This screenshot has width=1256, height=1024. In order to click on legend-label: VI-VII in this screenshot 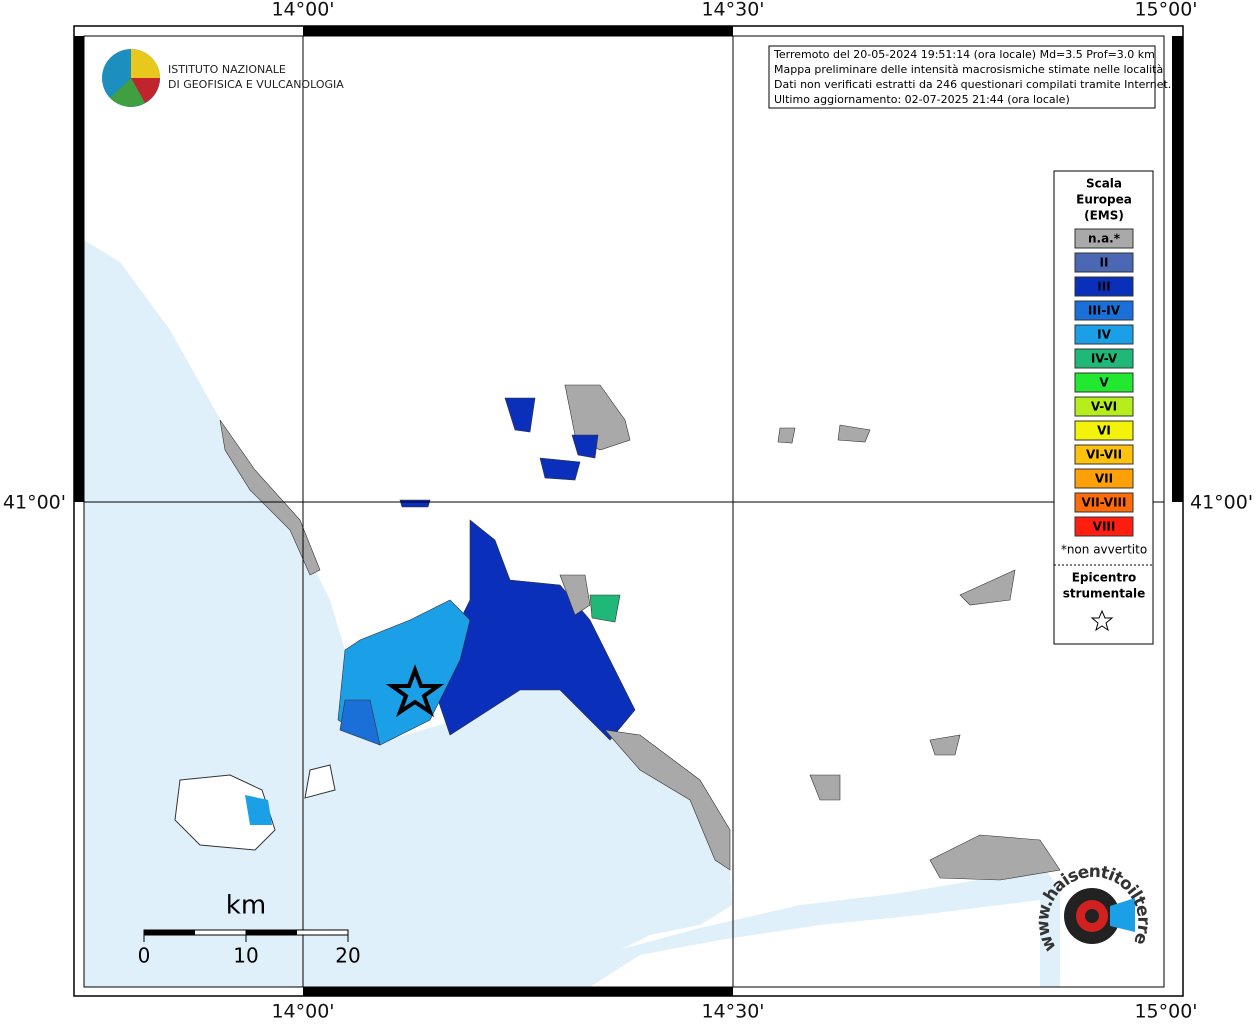, I will do `click(1104, 455)`.